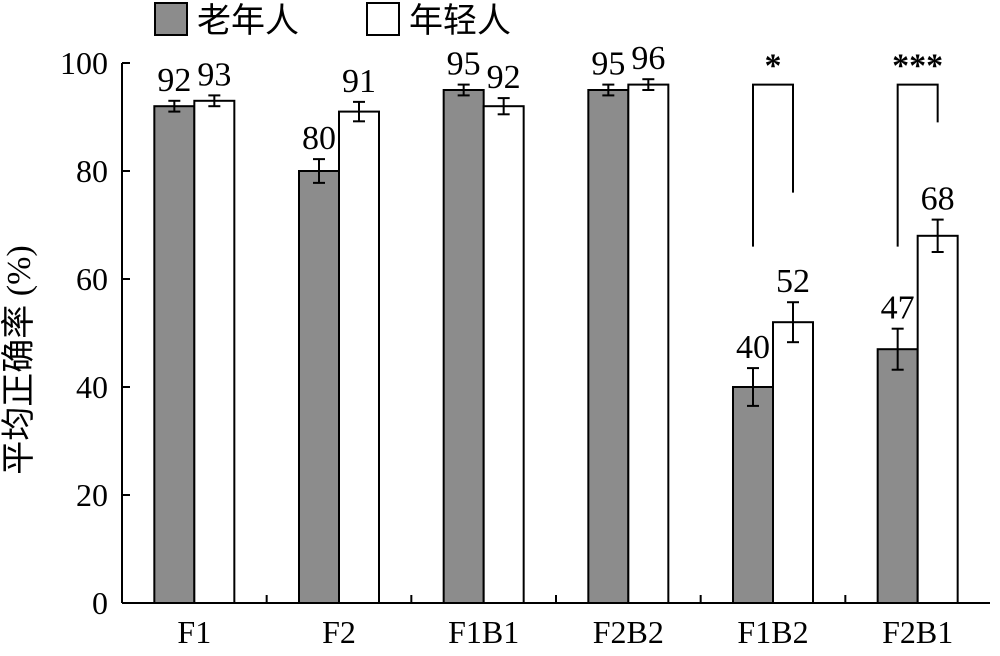 This screenshot has width=1000, height=656. What do you see at coordinates (938, 199) in the screenshot?
I see `data-label: 68` at bounding box center [938, 199].